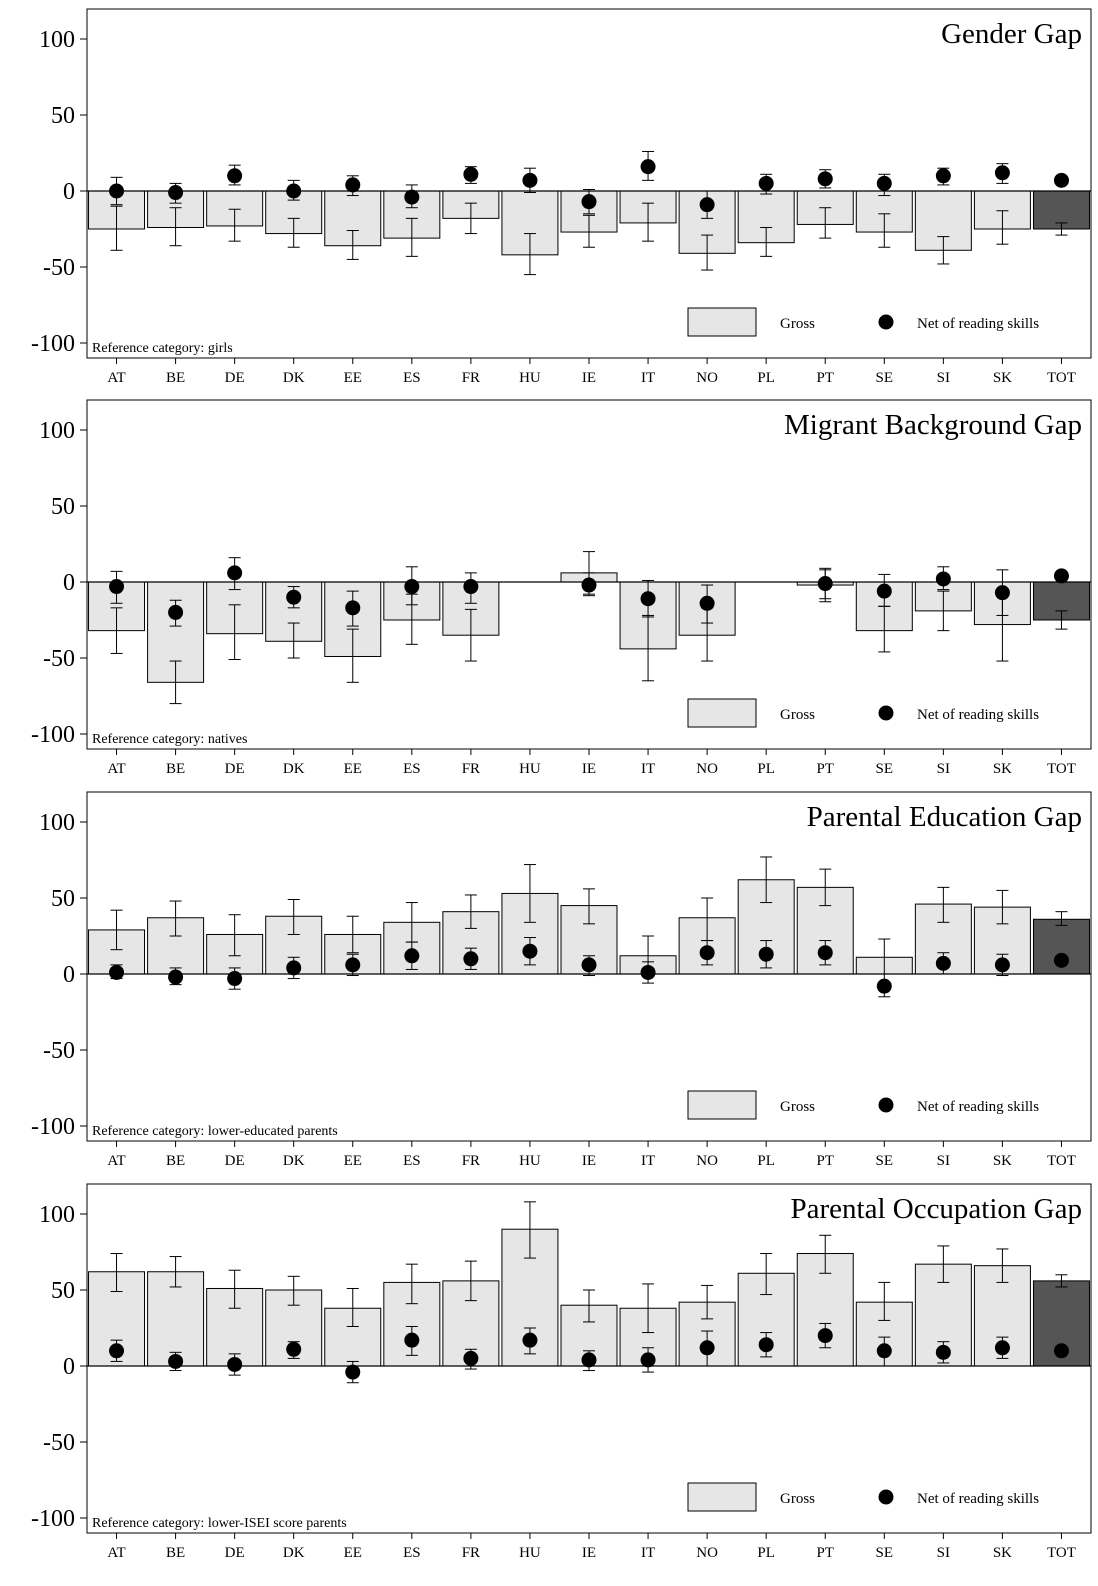  I want to click on bar-BE, so click(176, 946).